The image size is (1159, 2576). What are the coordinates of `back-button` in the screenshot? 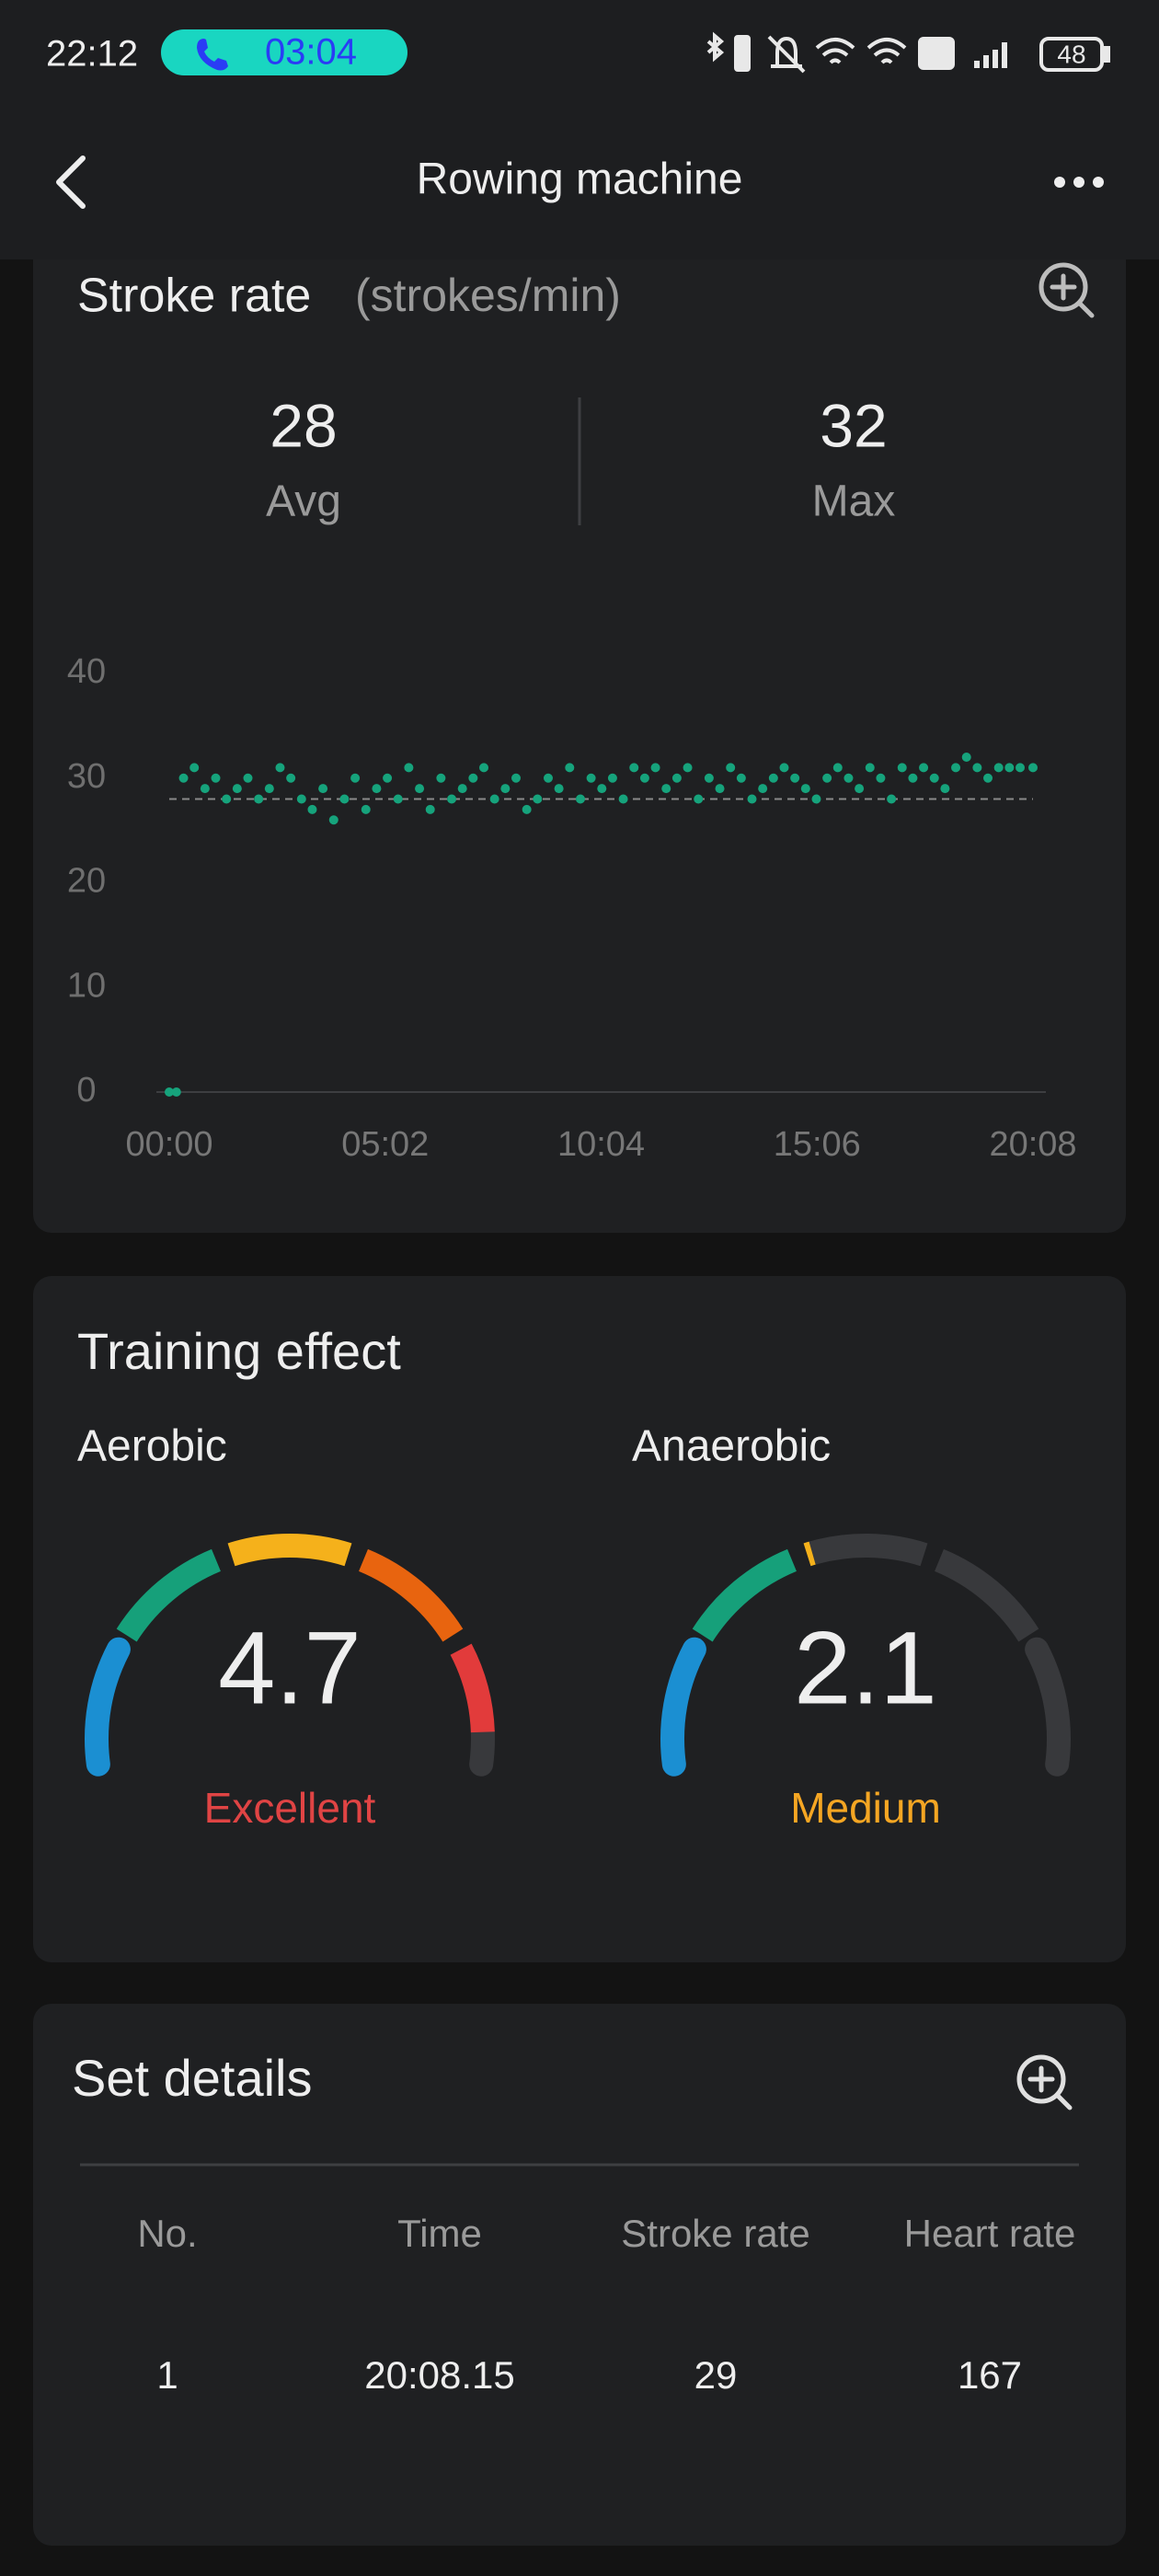 It's located at (71, 182).